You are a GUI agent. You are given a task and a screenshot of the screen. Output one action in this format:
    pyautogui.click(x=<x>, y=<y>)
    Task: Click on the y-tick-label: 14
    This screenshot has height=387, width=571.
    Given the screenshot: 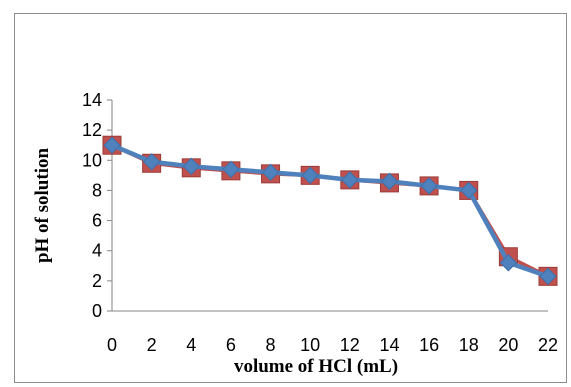 What is the action you would take?
    pyautogui.click(x=92, y=100)
    